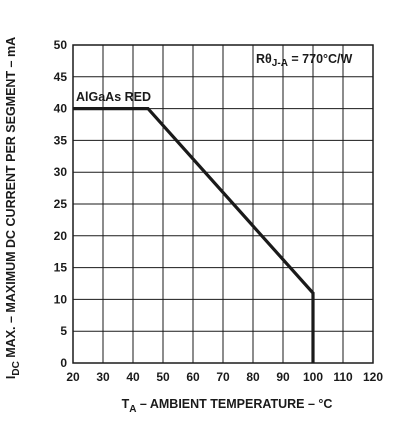 This screenshot has height=425, width=404. What do you see at coordinates (63, 331) in the screenshot?
I see `y-tick-label-5: 5` at bounding box center [63, 331].